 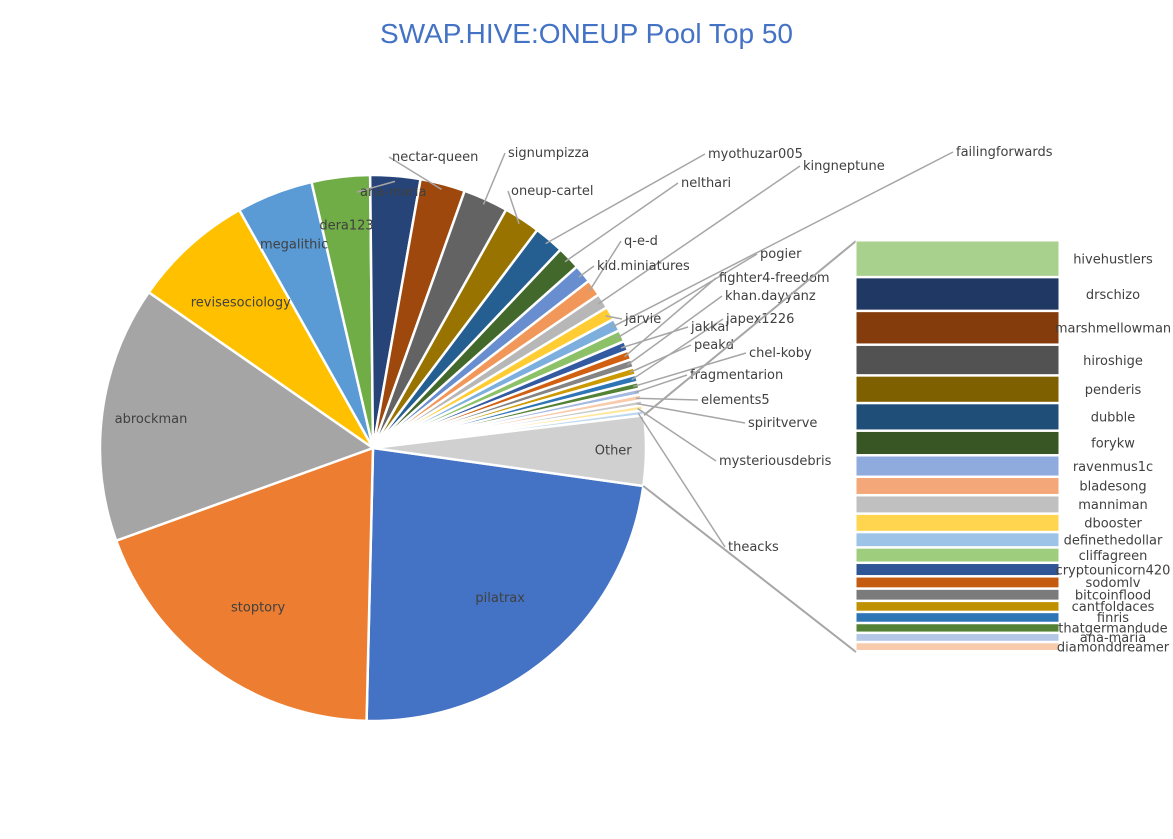 I want to click on leader-line-jarvie, so click(x=614, y=317).